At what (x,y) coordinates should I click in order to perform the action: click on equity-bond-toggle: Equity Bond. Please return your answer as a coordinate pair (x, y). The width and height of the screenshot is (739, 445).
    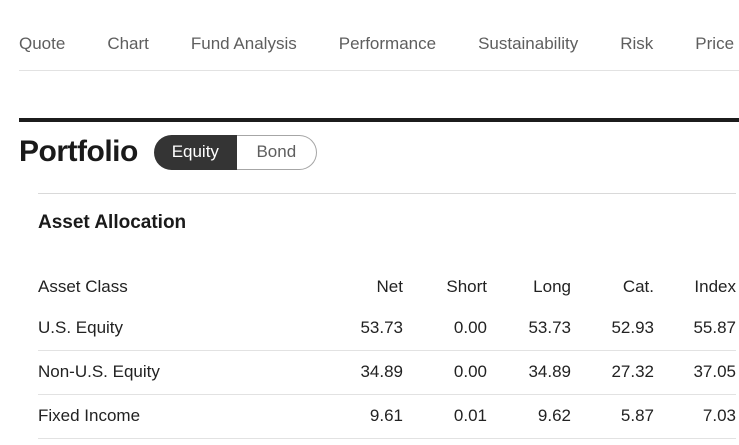
    Looking at the image, I should click on (235, 152).